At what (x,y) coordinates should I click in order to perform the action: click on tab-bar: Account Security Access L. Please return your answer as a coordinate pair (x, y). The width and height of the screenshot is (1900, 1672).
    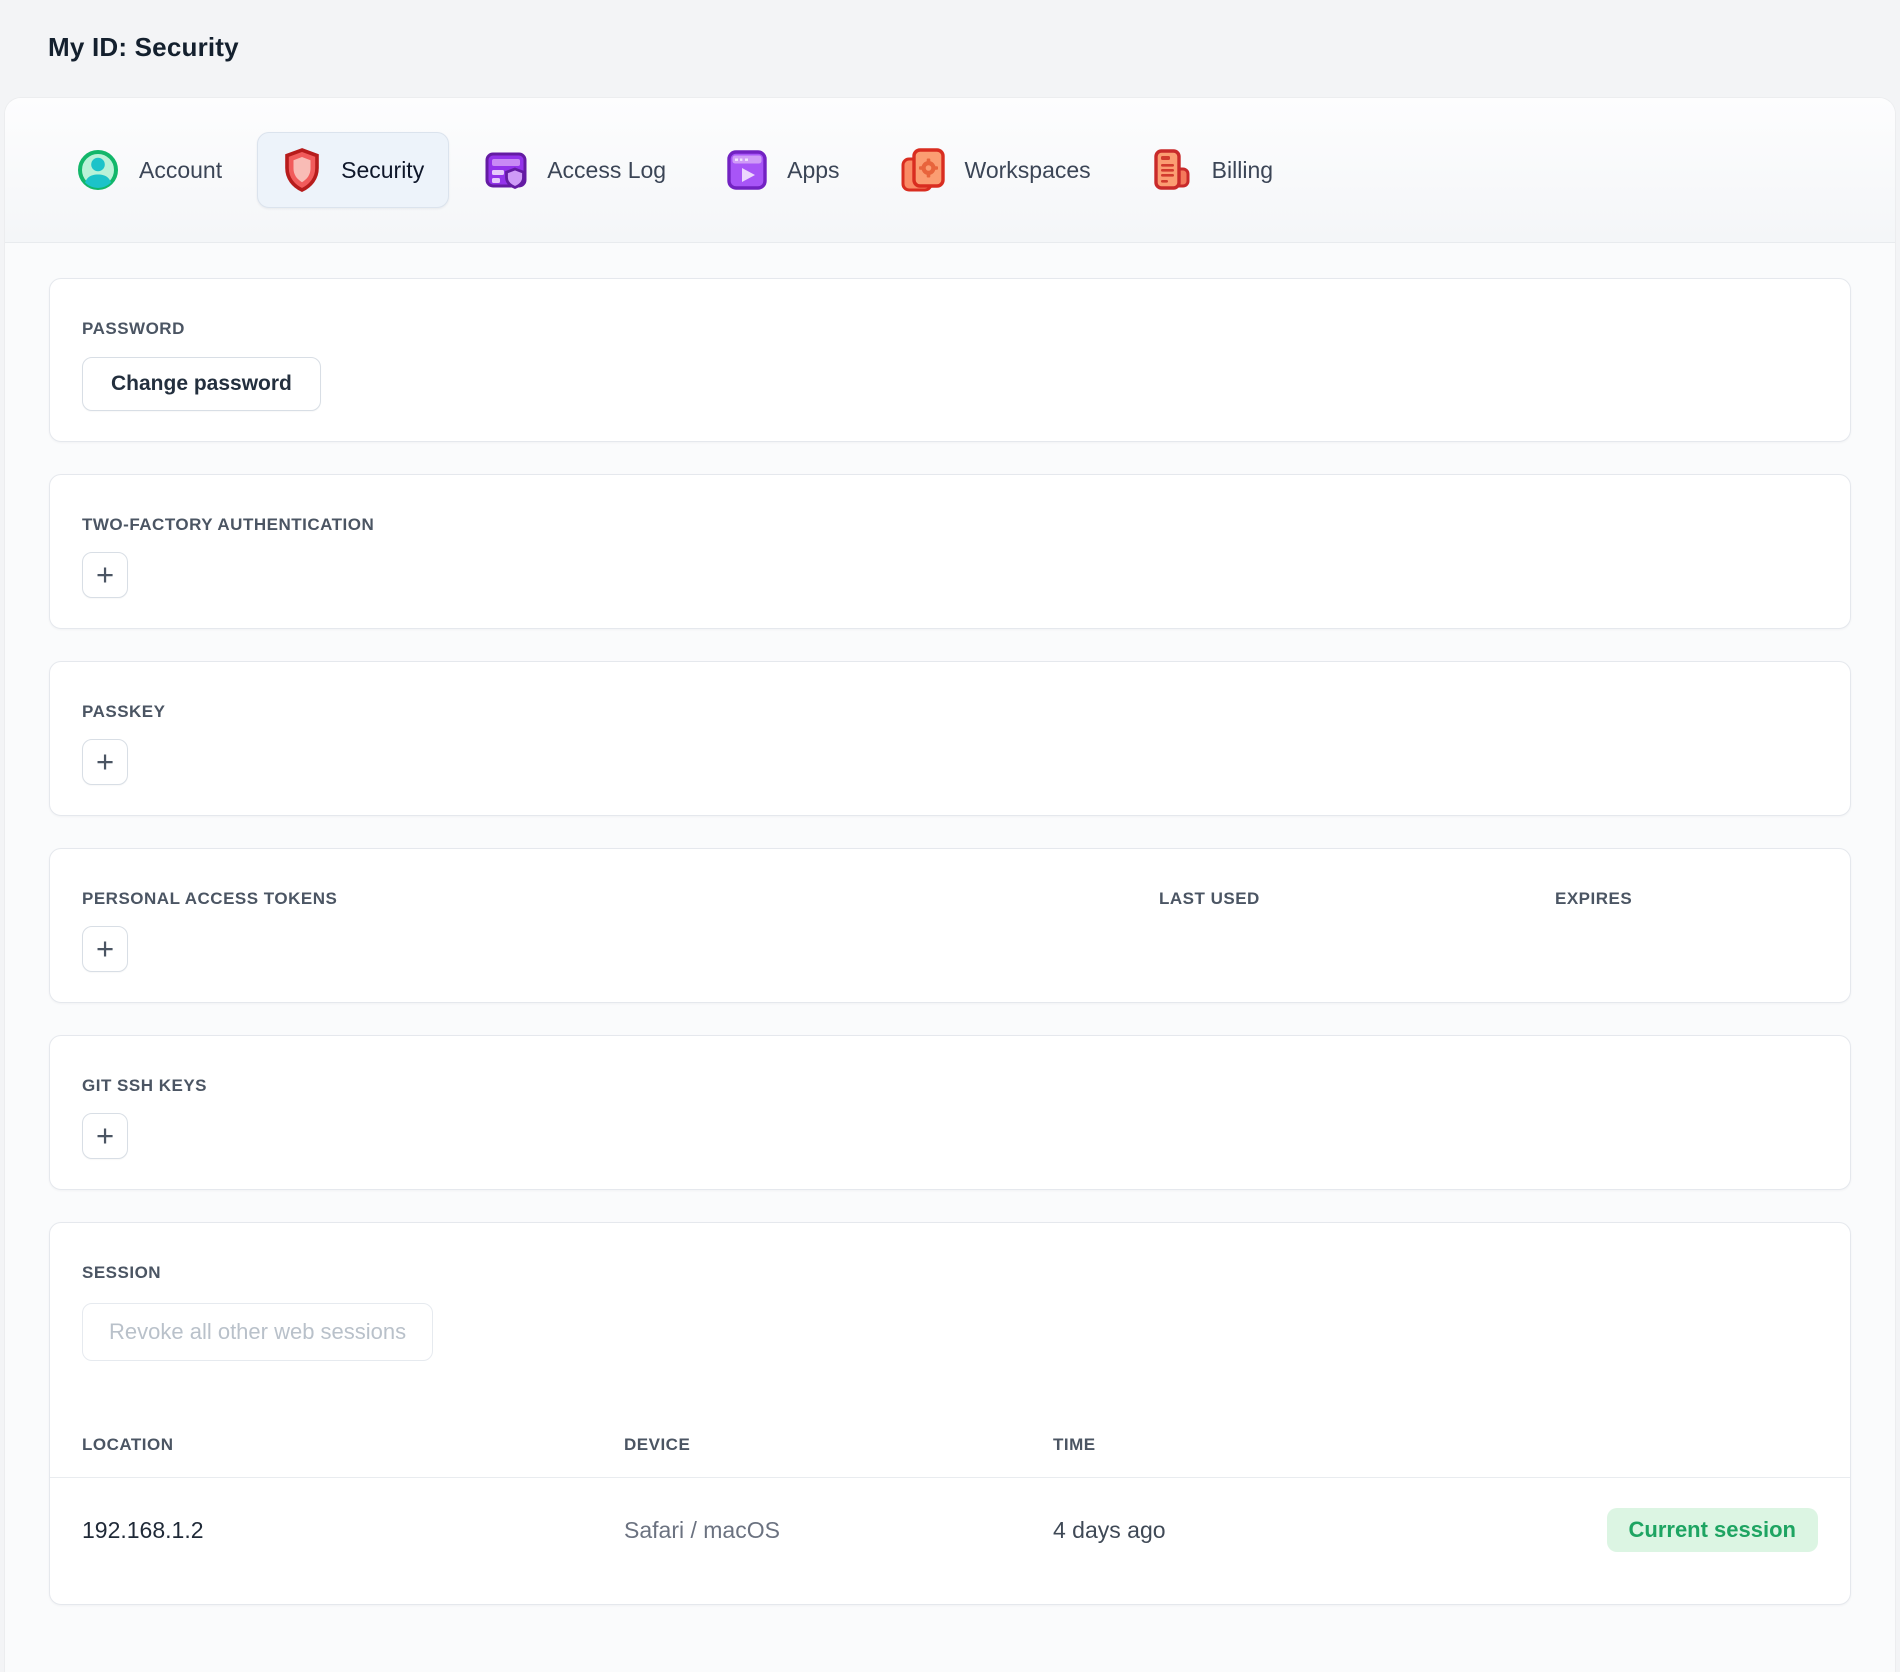
    Looking at the image, I should click on (950, 170).